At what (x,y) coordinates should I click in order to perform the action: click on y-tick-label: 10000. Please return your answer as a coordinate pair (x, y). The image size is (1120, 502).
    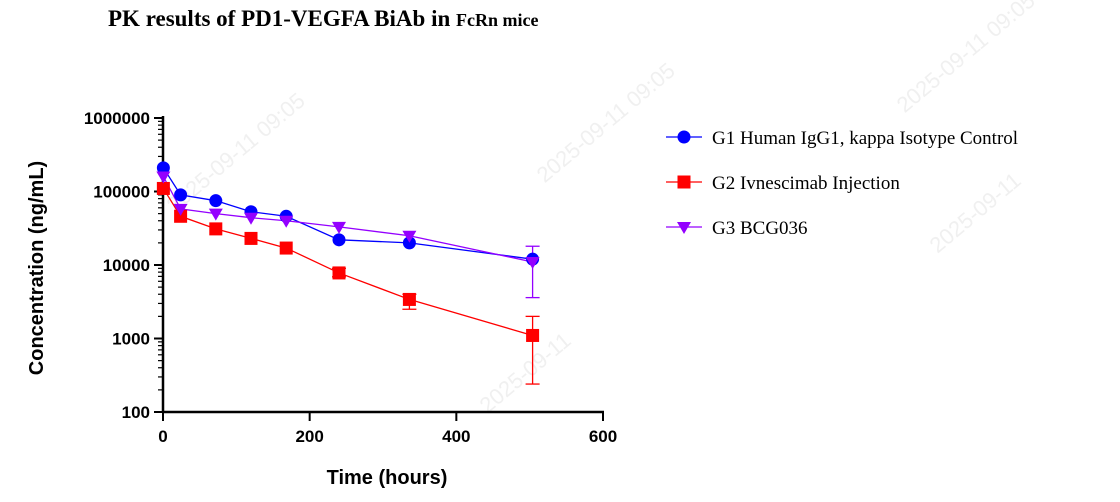
    Looking at the image, I should click on (126, 265).